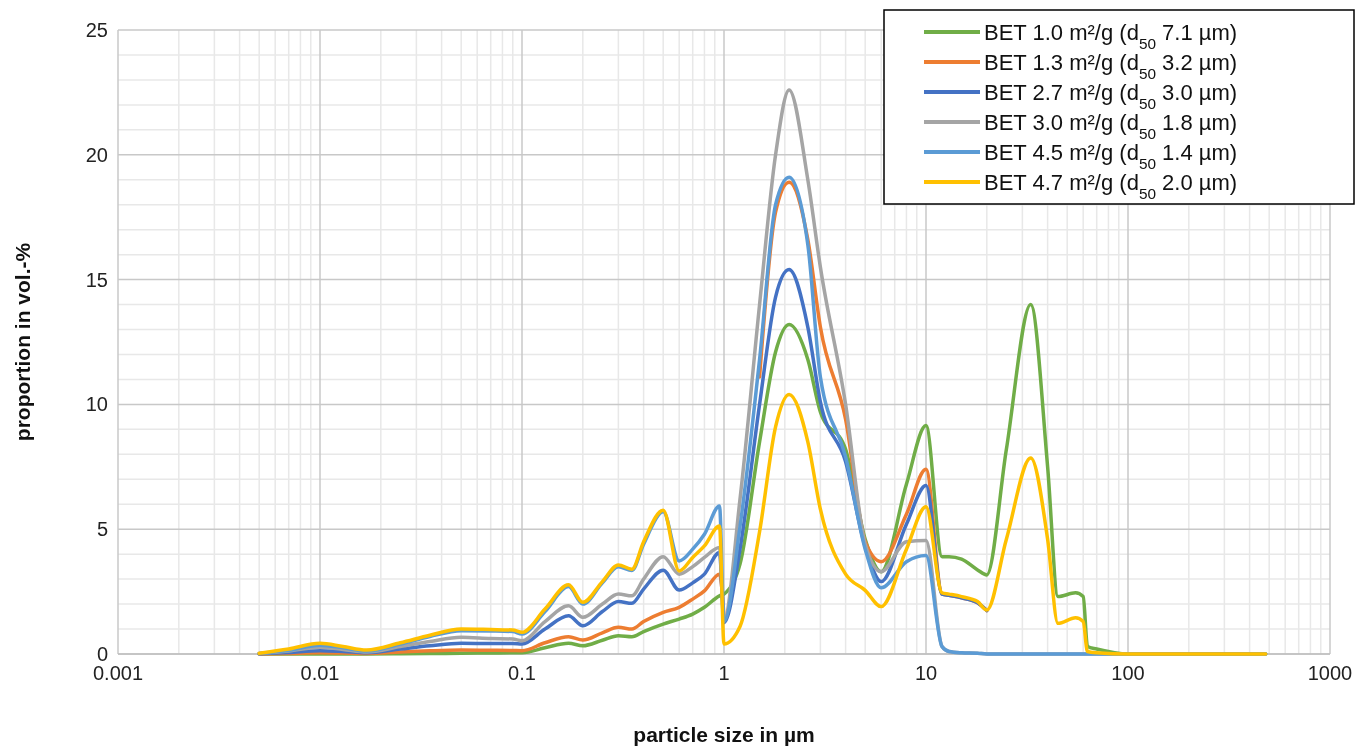 The width and height of the screenshot is (1364, 756). Describe the element at coordinates (1111, 156) in the screenshot. I see `legend-label: BET 4.5 m²/g (d$_{50}$ 1.4 µm)` at that location.